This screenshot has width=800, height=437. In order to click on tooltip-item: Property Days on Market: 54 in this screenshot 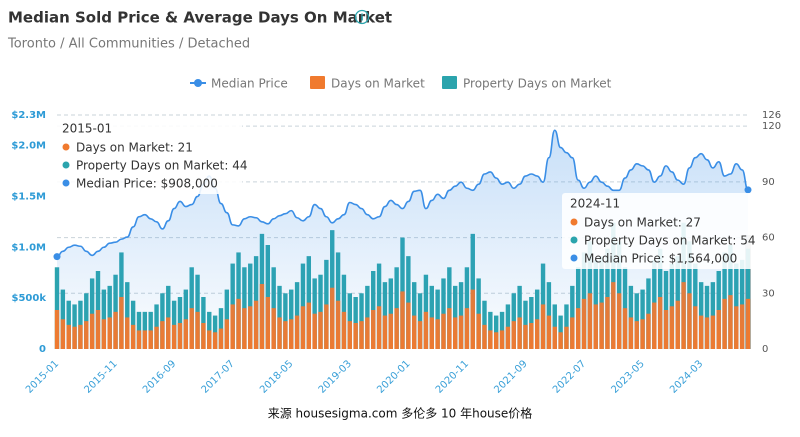, I will do `click(670, 241)`.